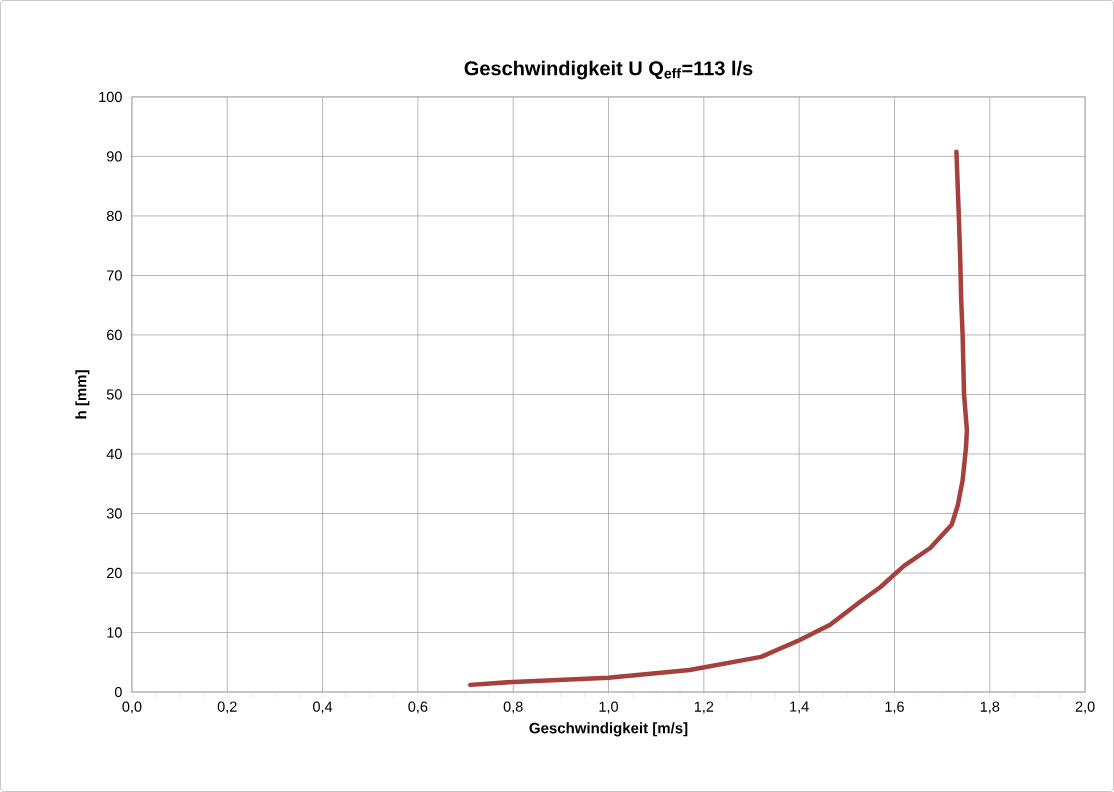 This screenshot has width=1114, height=792. I want to click on x-tick-label: 1,2, so click(704, 707).